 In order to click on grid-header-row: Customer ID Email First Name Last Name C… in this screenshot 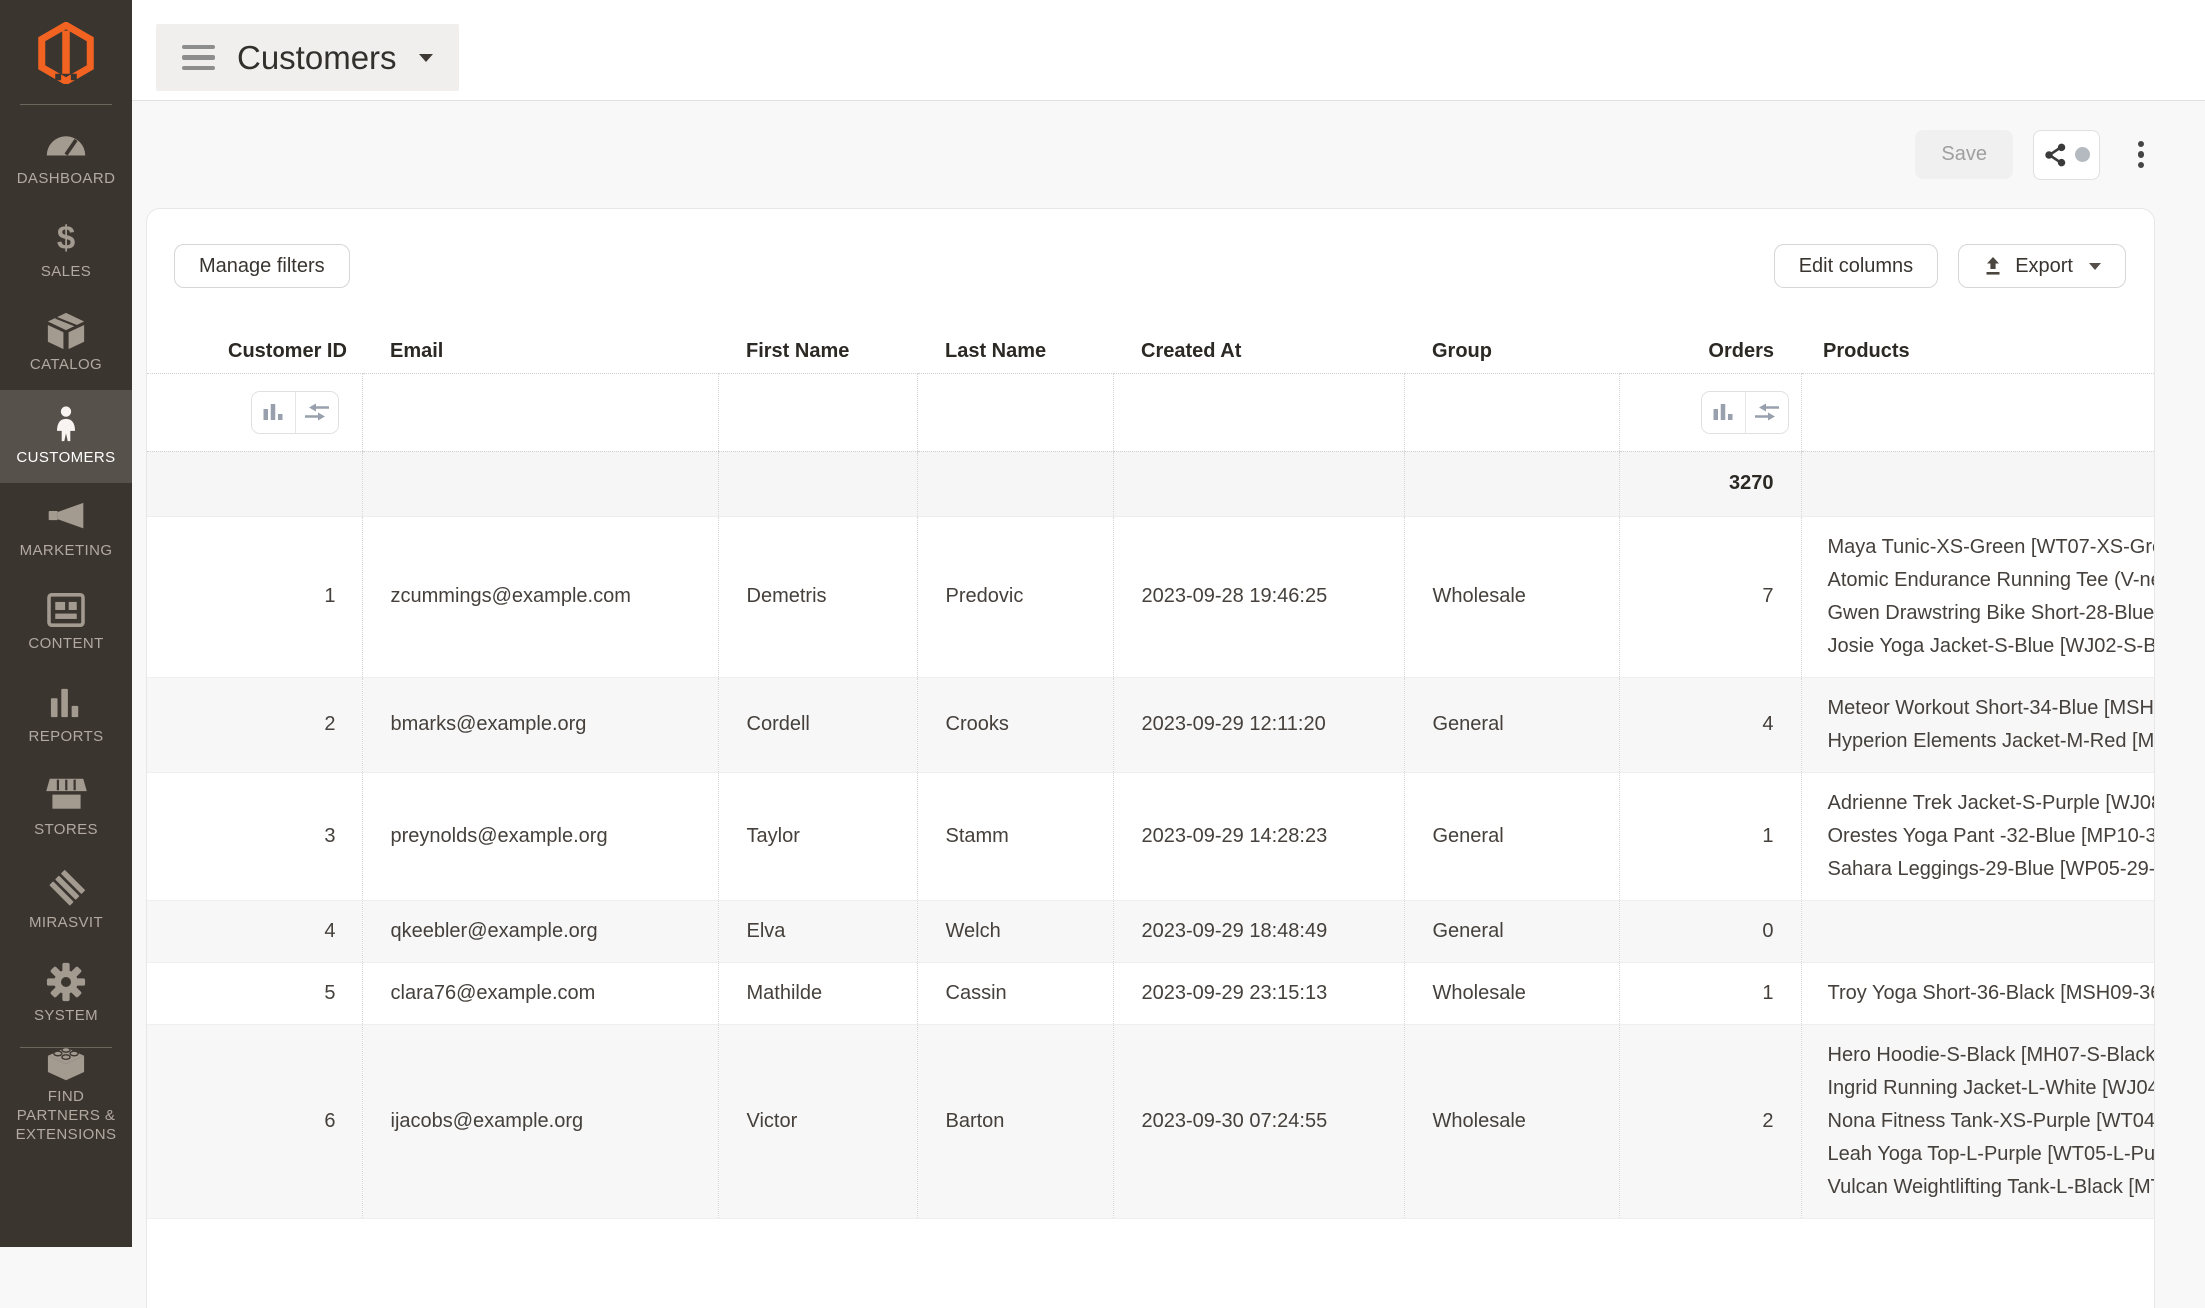, I will do `click(1150, 352)`.